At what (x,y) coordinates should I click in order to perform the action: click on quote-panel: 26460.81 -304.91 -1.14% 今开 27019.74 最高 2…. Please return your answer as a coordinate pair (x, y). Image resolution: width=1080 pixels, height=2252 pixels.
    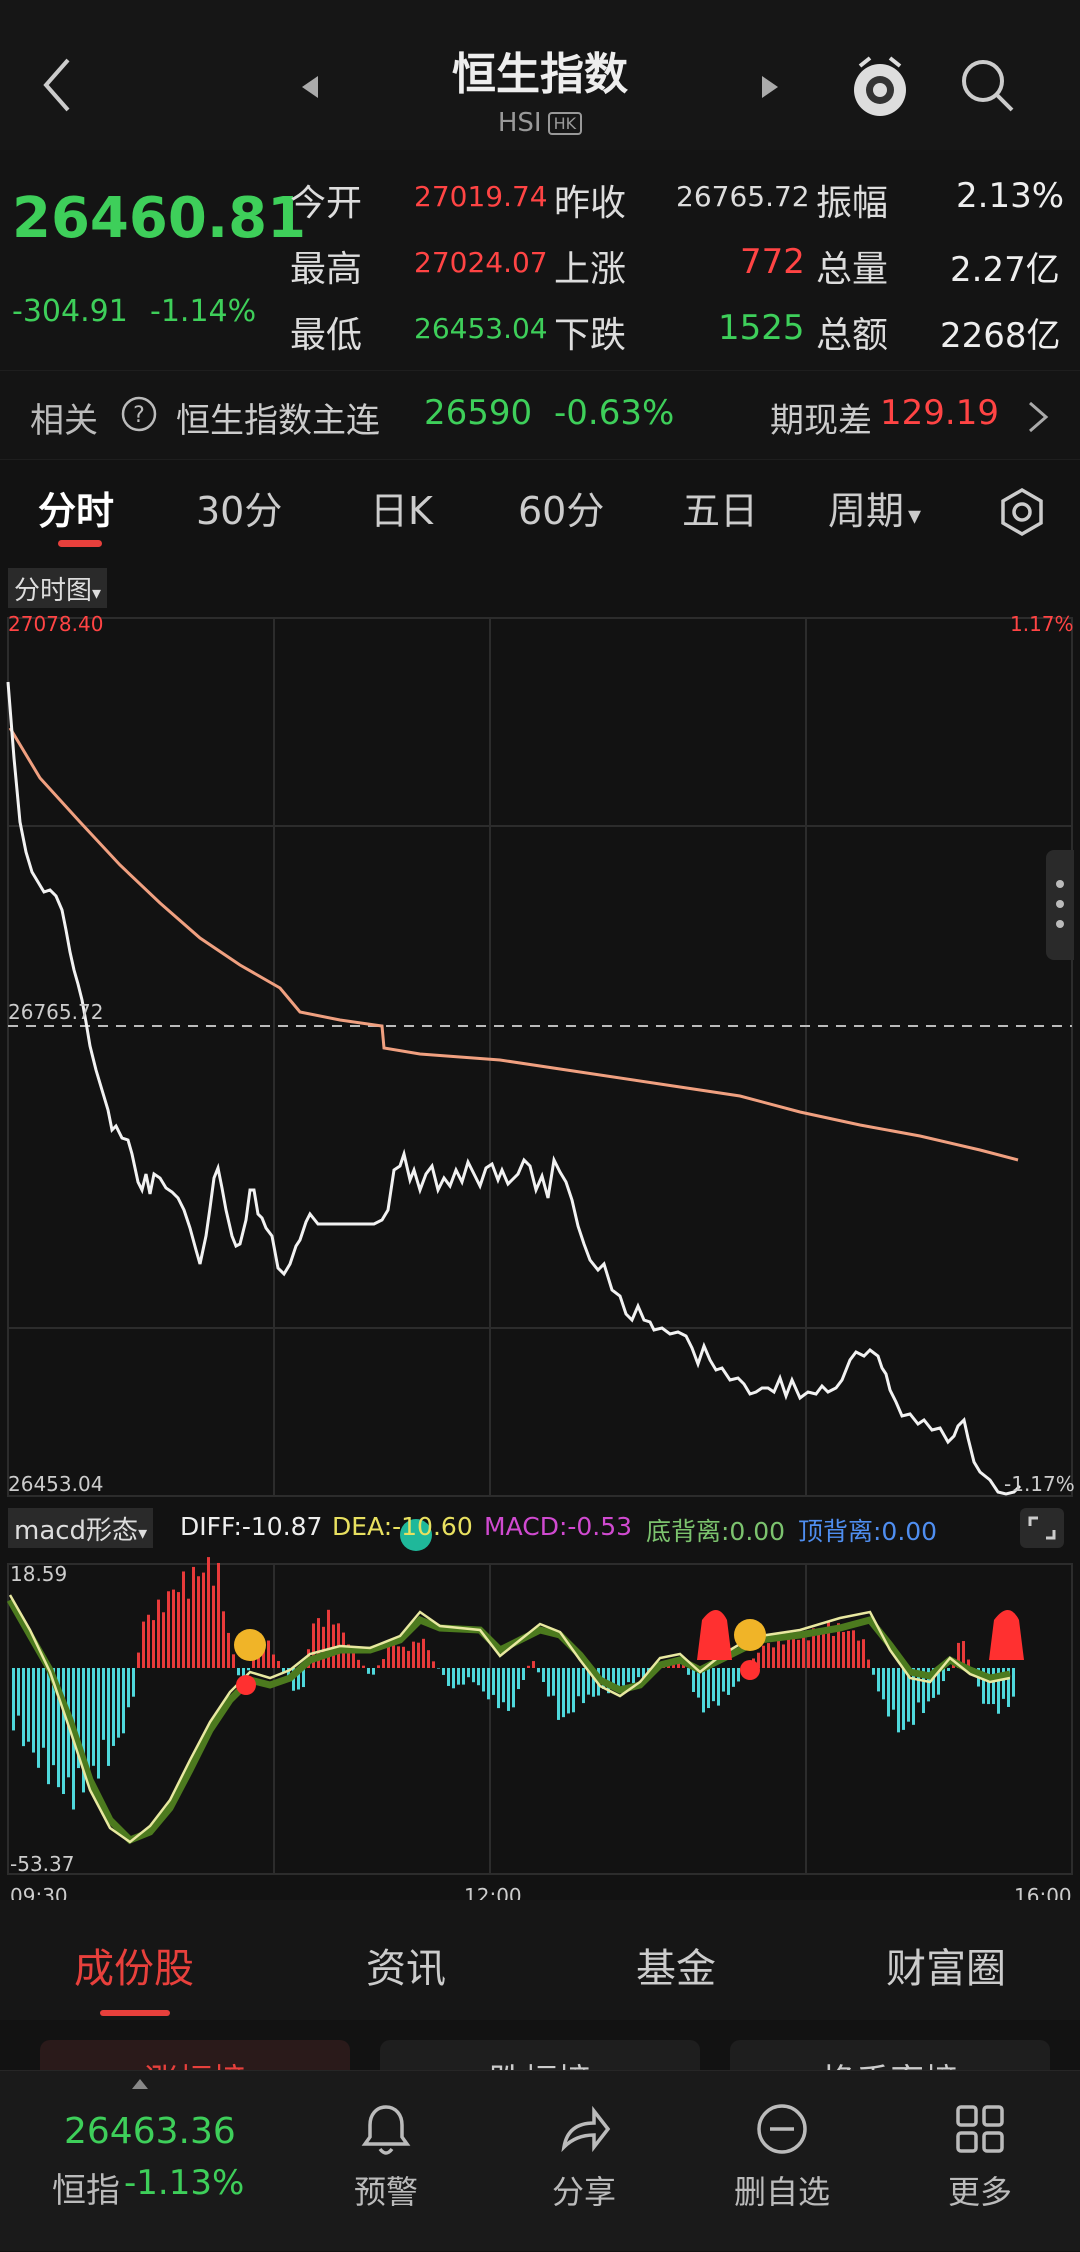
    Looking at the image, I should click on (540, 260).